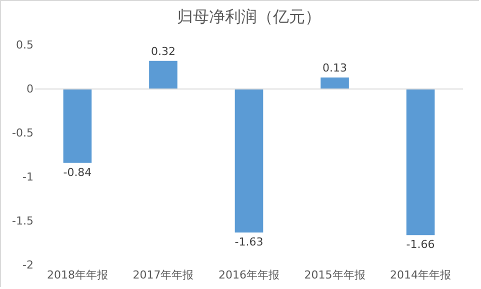 This screenshot has width=481, height=289. What do you see at coordinates (163, 51) in the screenshot?
I see `data-label: 0.32` at bounding box center [163, 51].